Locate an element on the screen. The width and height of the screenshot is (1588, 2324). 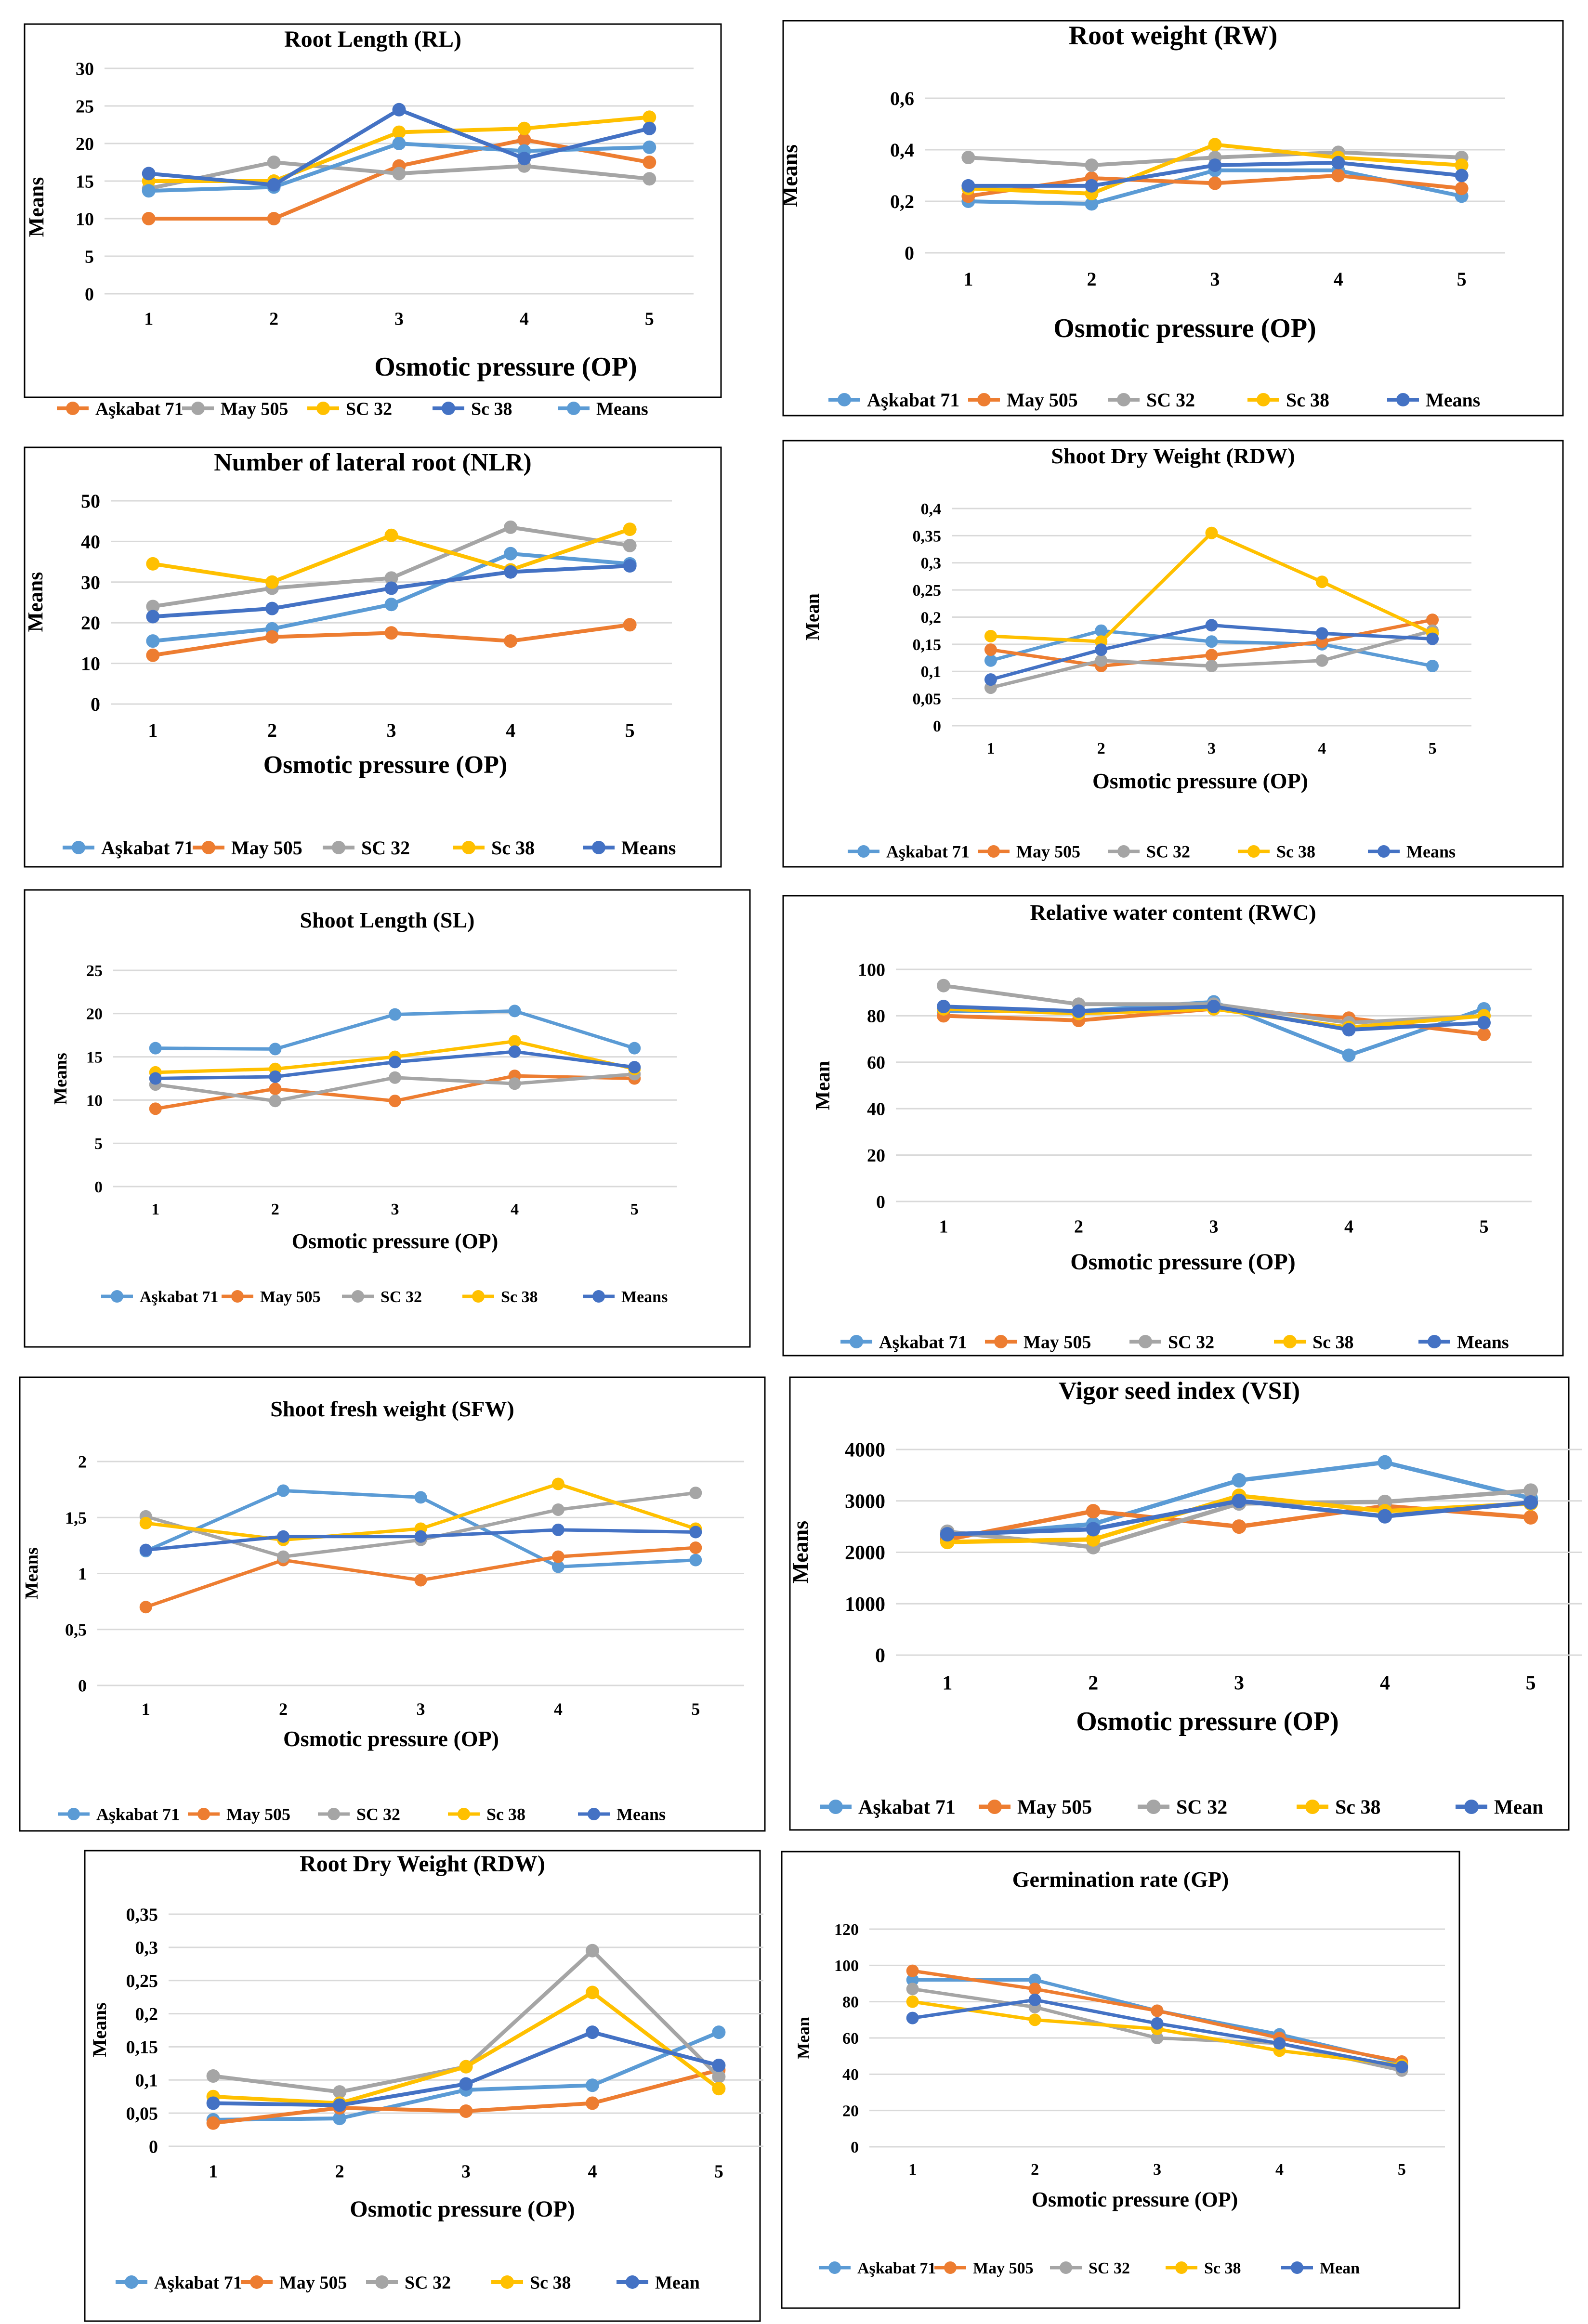
x-tick-label: 4 is located at coordinates (1339, 279).